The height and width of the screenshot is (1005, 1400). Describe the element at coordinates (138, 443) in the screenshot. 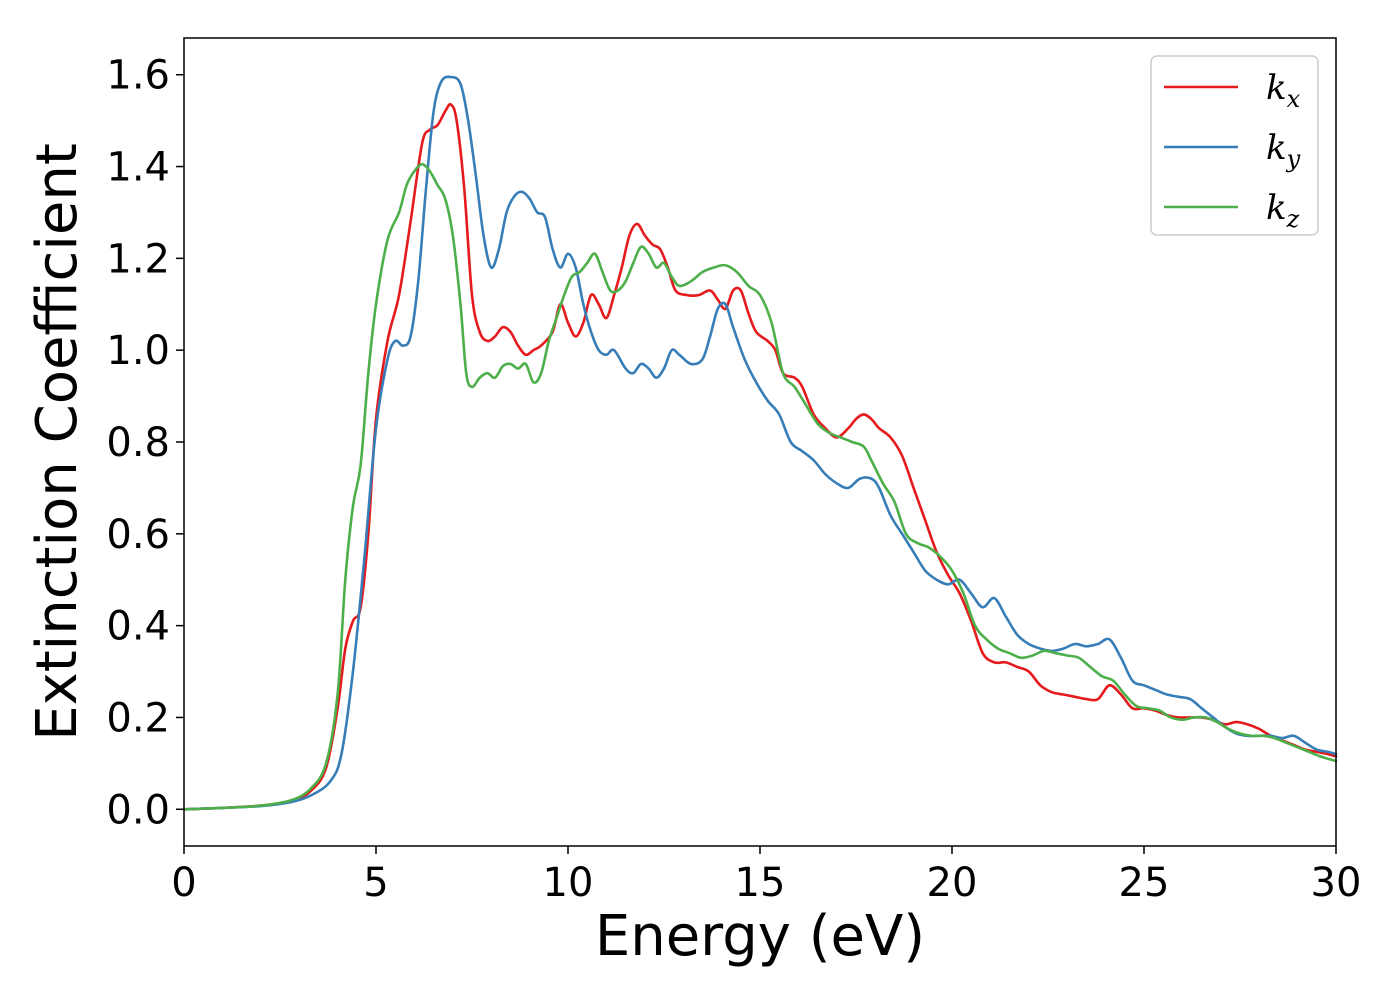

I see `y-tick-label: 0.8` at that location.